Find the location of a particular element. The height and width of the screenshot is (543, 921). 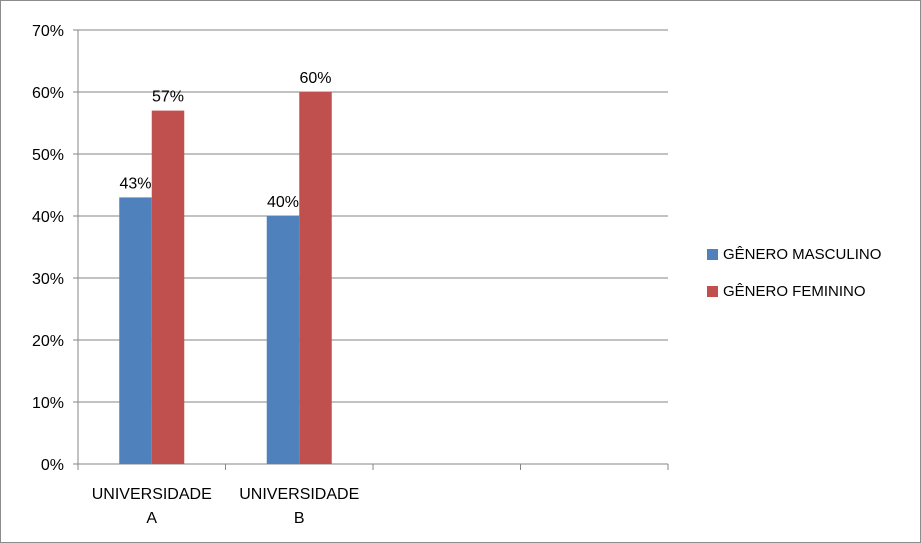

y-tick-label: 60% is located at coordinates (48, 93).